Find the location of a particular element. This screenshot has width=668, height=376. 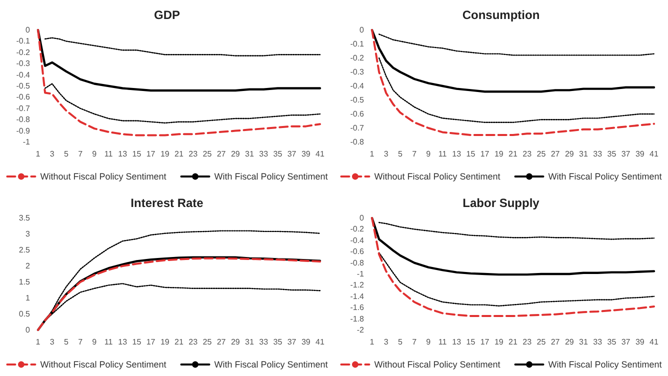

x-tick-label: 33 is located at coordinates (264, 342).